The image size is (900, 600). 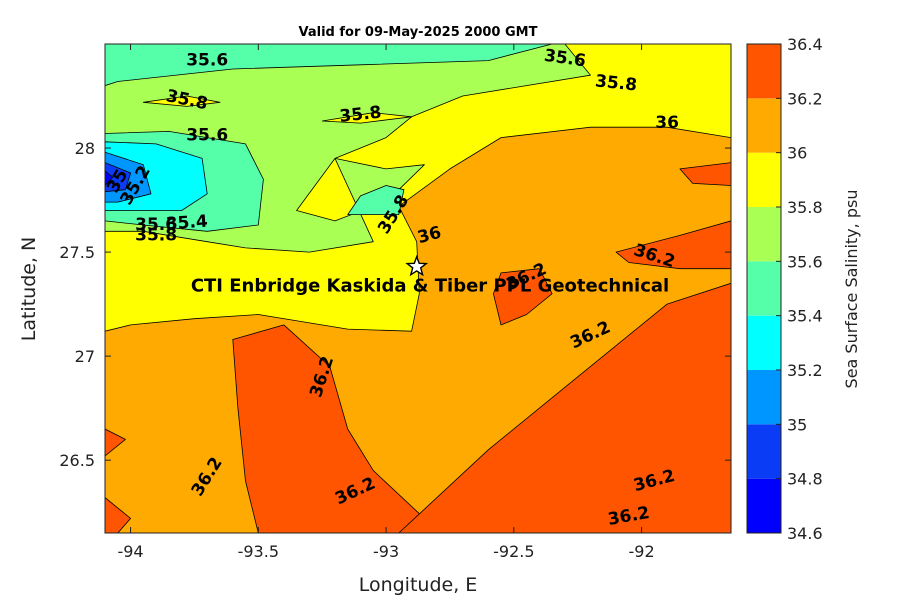 I want to click on x-tick-label-4: -92, so click(x=642, y=551).